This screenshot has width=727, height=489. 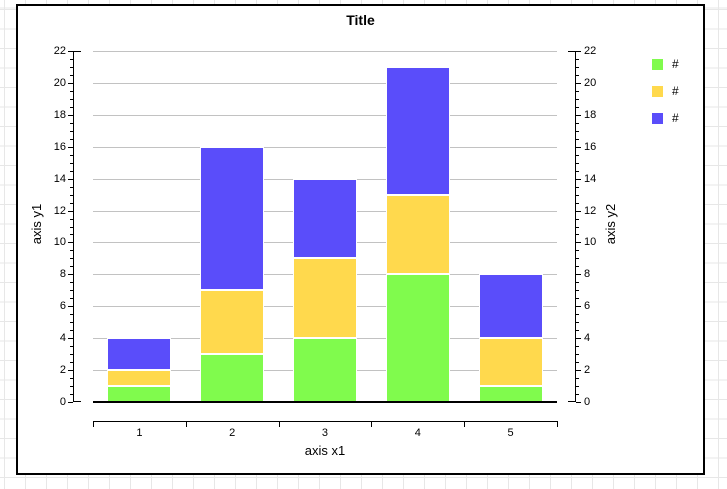 What do you see at coordinates (325, 433) in the screenshot?
I see `x-tick-label: 3` at bounding box center [325, 433].